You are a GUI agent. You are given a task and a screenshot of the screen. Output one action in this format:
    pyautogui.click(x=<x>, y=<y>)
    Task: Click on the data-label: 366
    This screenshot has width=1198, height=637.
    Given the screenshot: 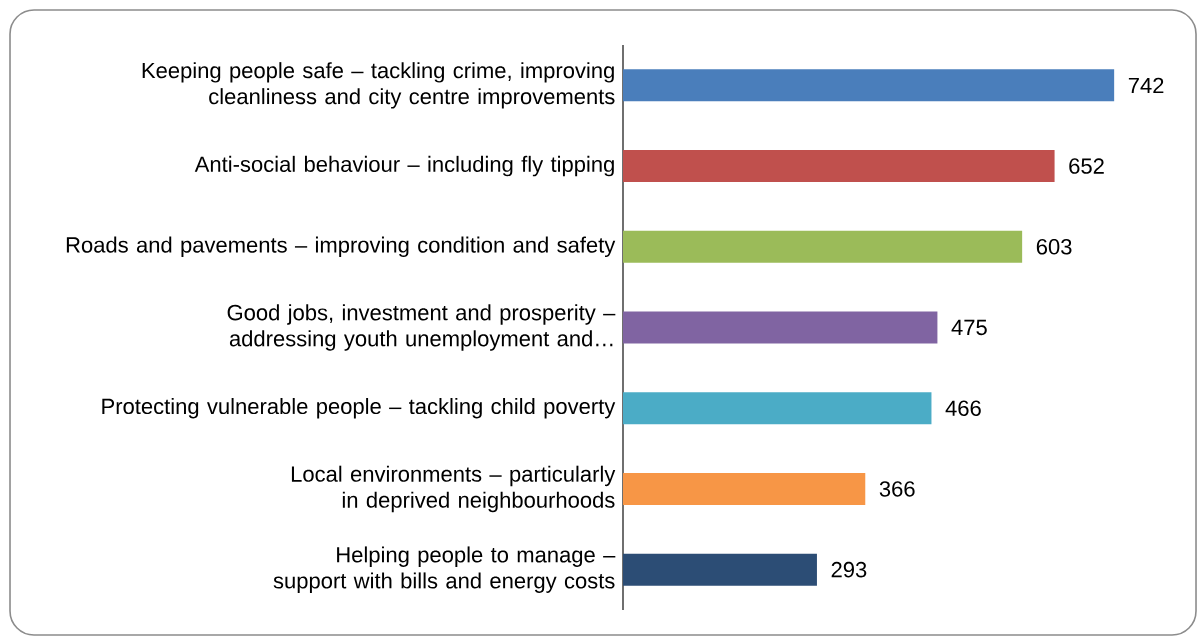 What is the action you would take?
    pyautogui.click(x=897, y=489)
    